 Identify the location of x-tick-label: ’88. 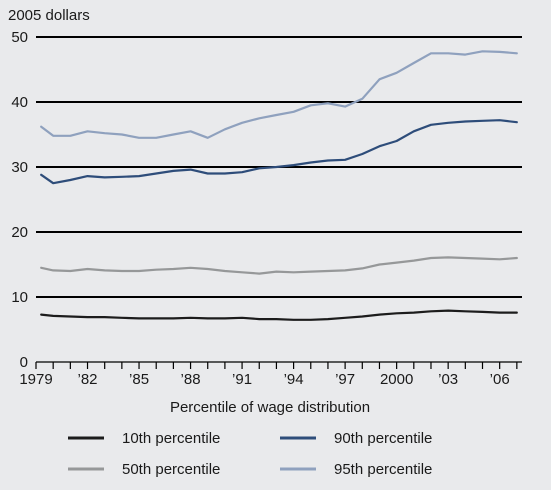
(191, 379).